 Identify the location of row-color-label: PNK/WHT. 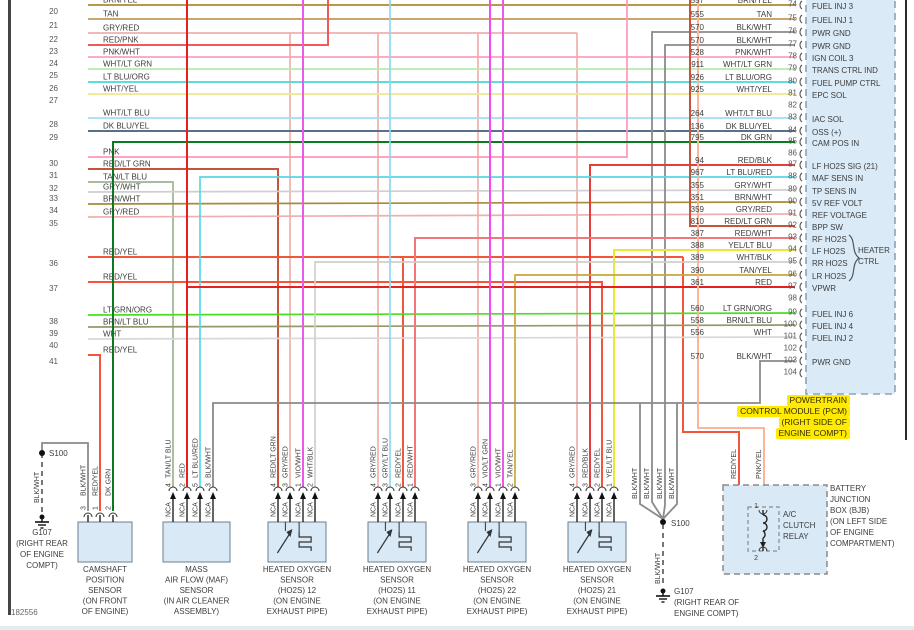
(121, 52).